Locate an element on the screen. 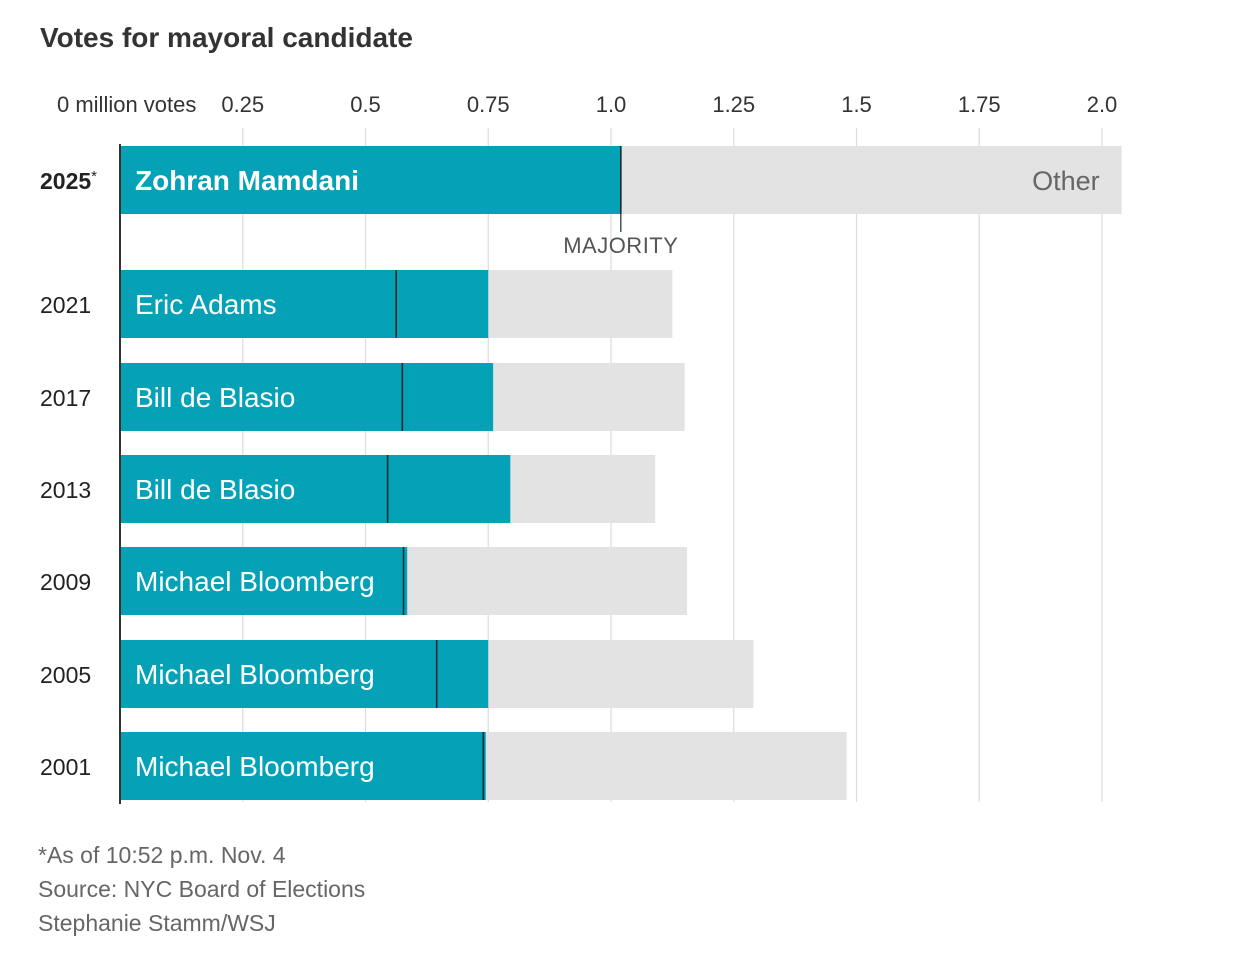 The image size is (1260, 958). footnote-credit: Stephanie Stamm/WSJ is located at coordinates (157, 923).